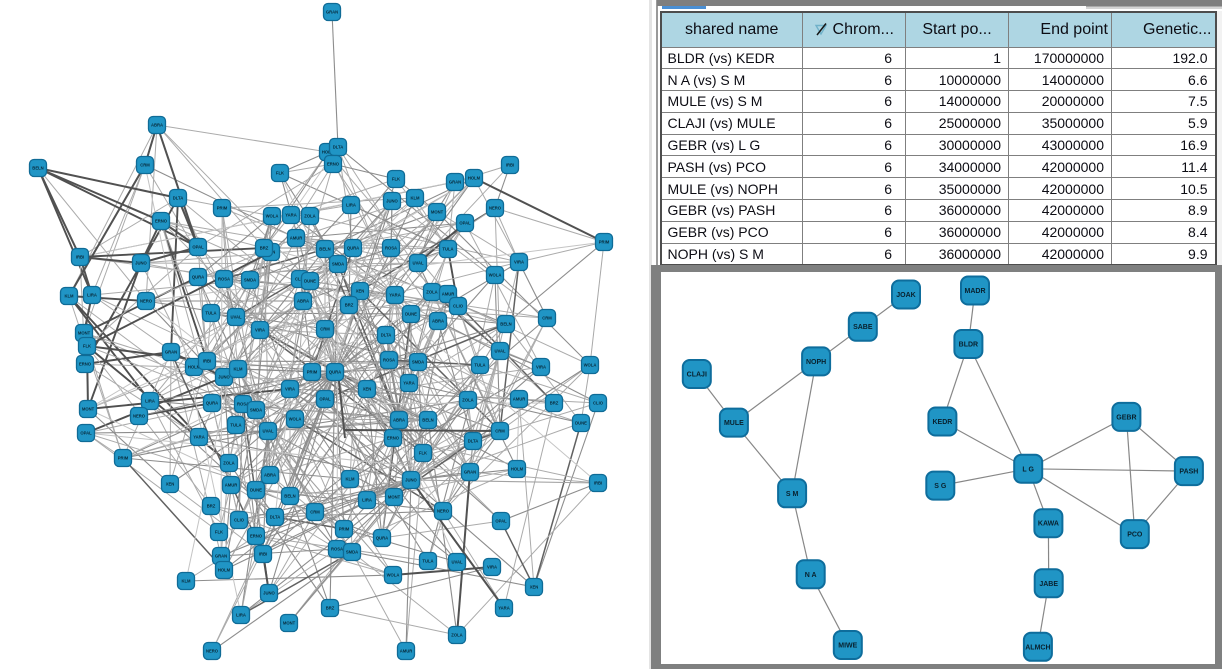  What do you see at coordinates (1048, 583) in the screenshot?
I see `svg-text: JABE` at bounding box center [1048, 583].